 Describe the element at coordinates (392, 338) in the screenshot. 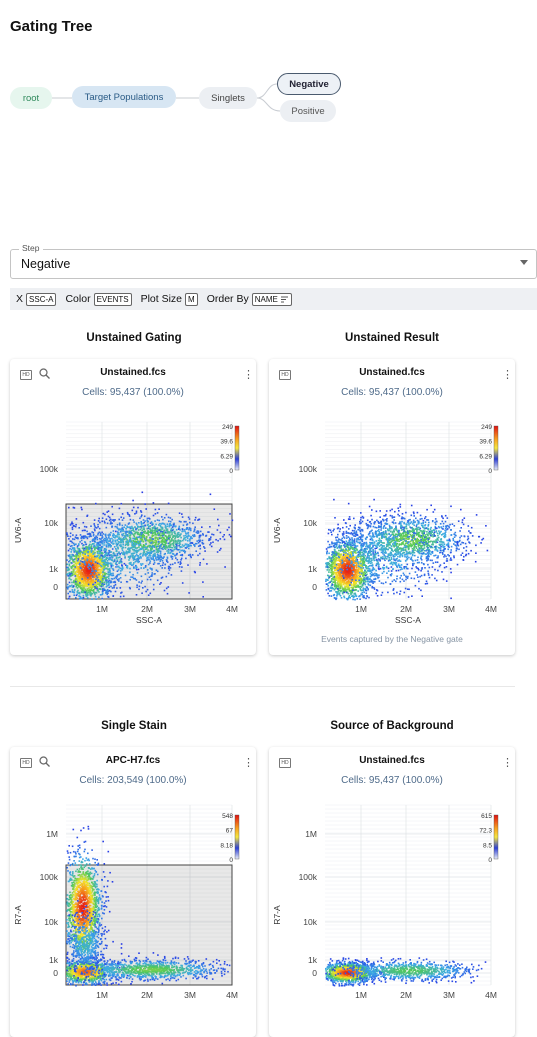

I see `section-title-unstained-result: Unstained Result` at that location.